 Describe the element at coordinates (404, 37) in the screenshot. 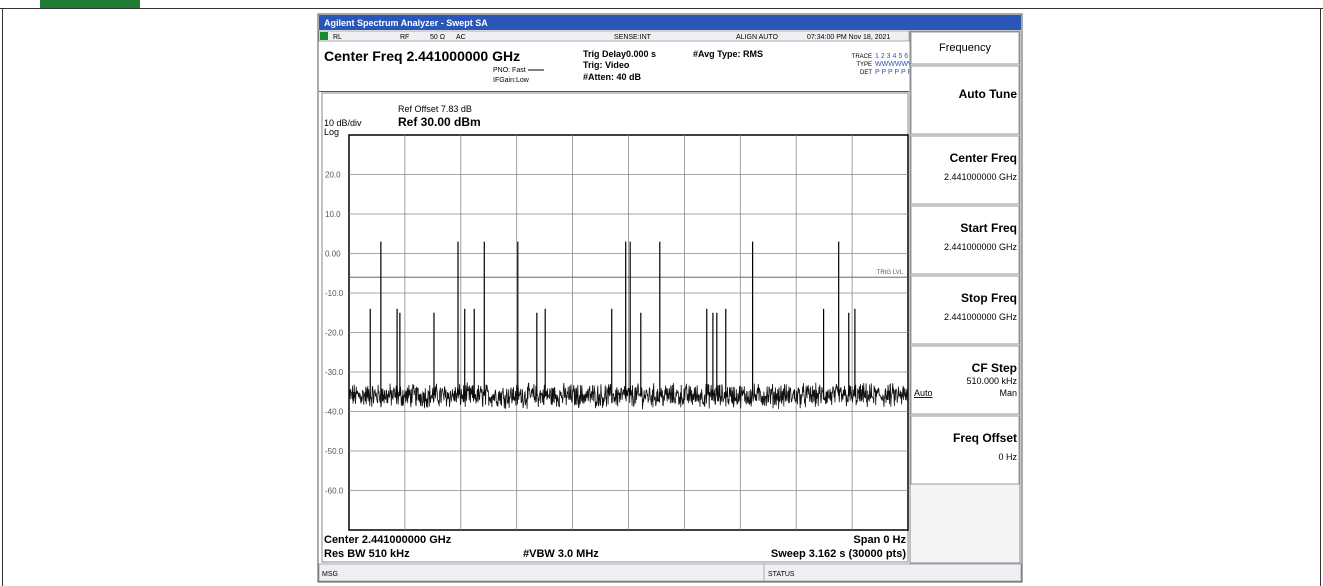

I see `rf: RF` at that location.